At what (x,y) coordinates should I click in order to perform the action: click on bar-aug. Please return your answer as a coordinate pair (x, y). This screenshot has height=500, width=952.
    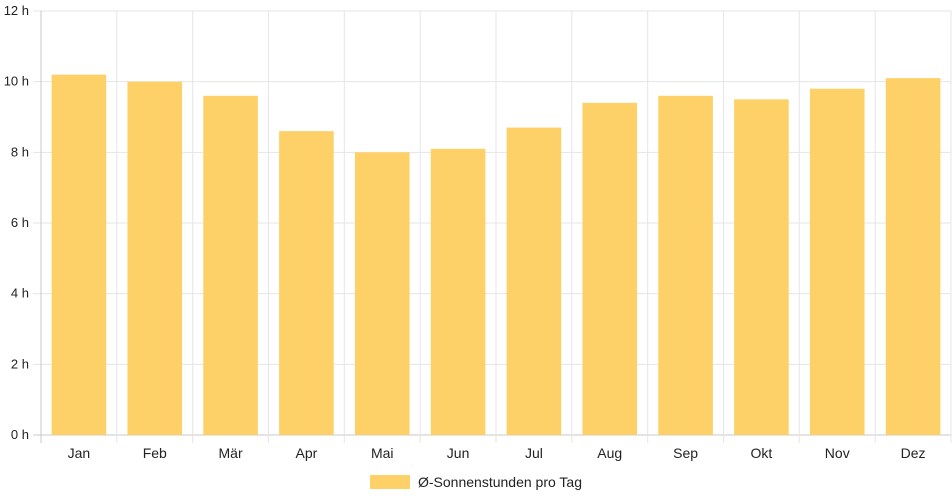
    Looking at the image, I should click on (610, 268).